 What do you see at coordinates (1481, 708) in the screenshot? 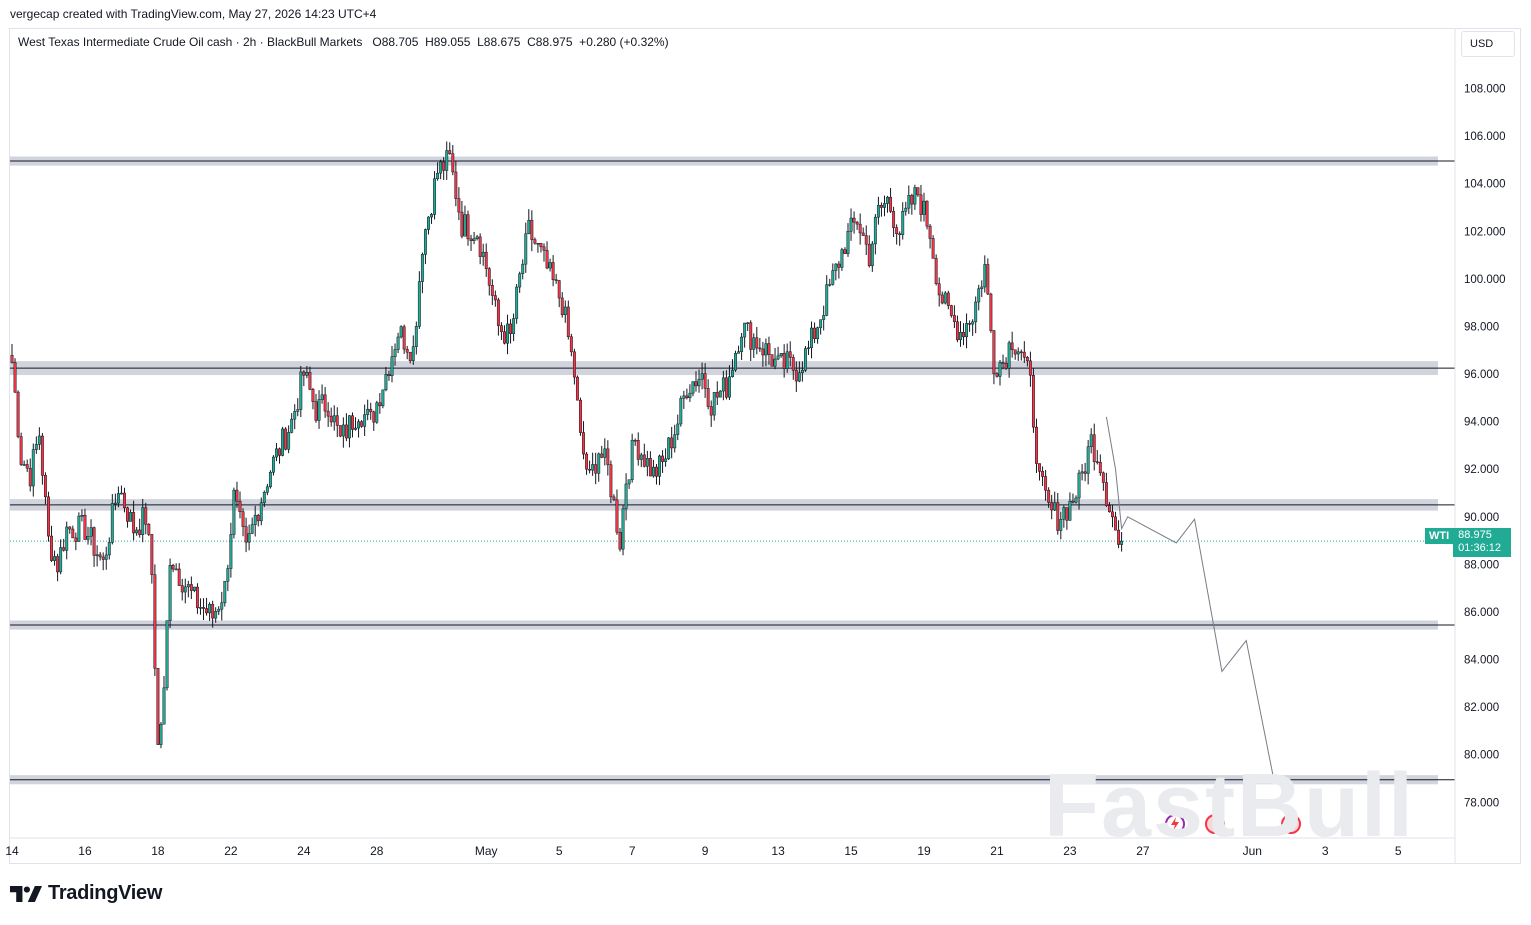
I see `price-tick-label: 82.000` at bounding box center [1481, 708].